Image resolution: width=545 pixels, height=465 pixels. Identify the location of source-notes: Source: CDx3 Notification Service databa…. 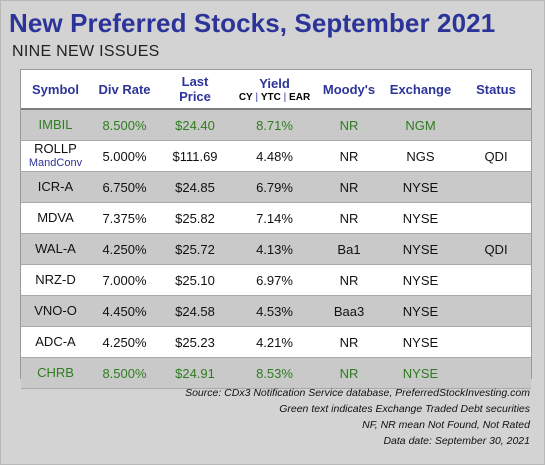
(357, 417).